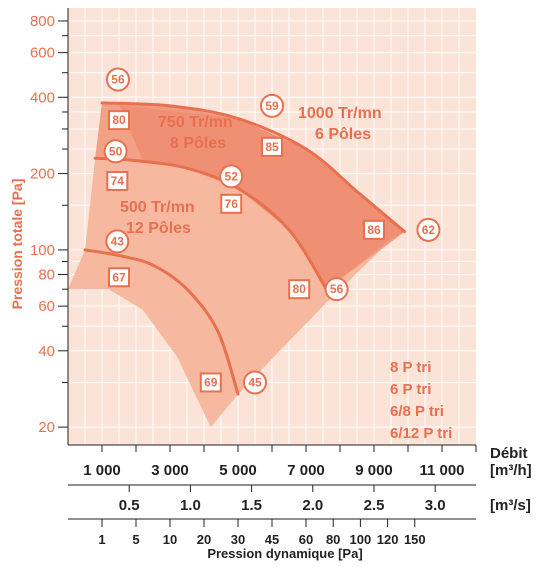 The image size is (539, 567). I want to click on y-axis-label: Pression totale [Pa], so click(17, 244).